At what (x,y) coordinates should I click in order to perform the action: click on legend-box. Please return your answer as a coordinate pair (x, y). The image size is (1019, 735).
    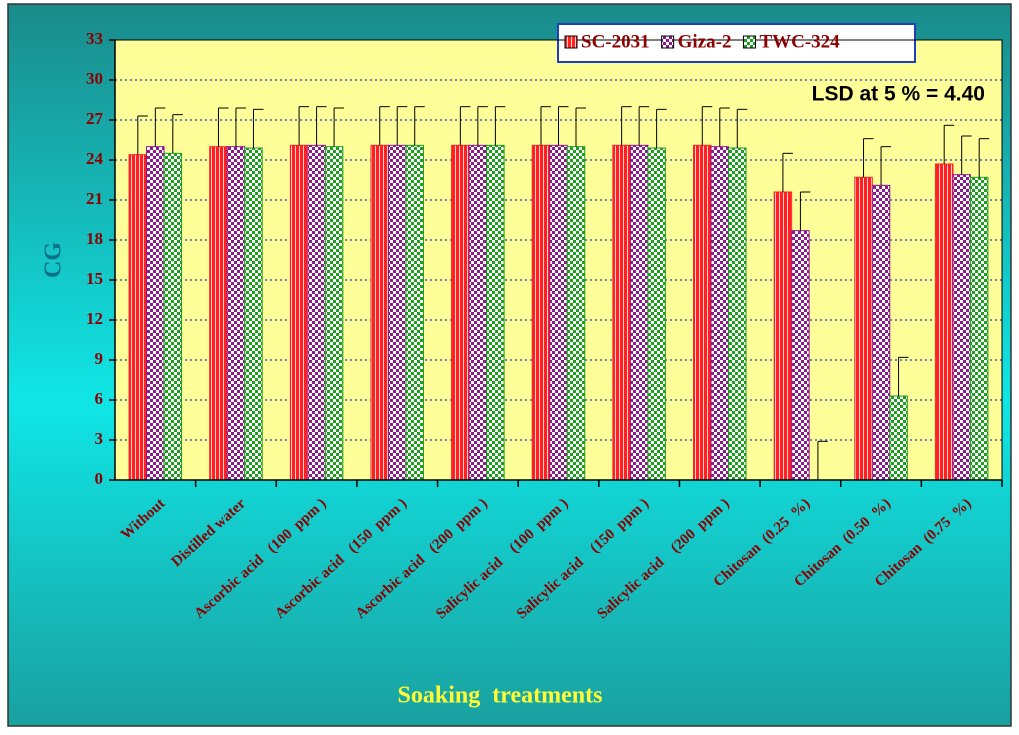
    Looking at the image, I should click on (736, 43).